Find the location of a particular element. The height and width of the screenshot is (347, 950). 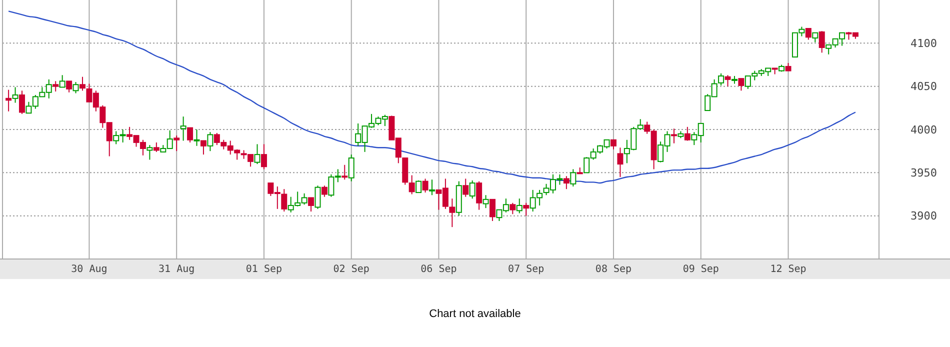

text: Chart not available is located at coordinates (475, 314).